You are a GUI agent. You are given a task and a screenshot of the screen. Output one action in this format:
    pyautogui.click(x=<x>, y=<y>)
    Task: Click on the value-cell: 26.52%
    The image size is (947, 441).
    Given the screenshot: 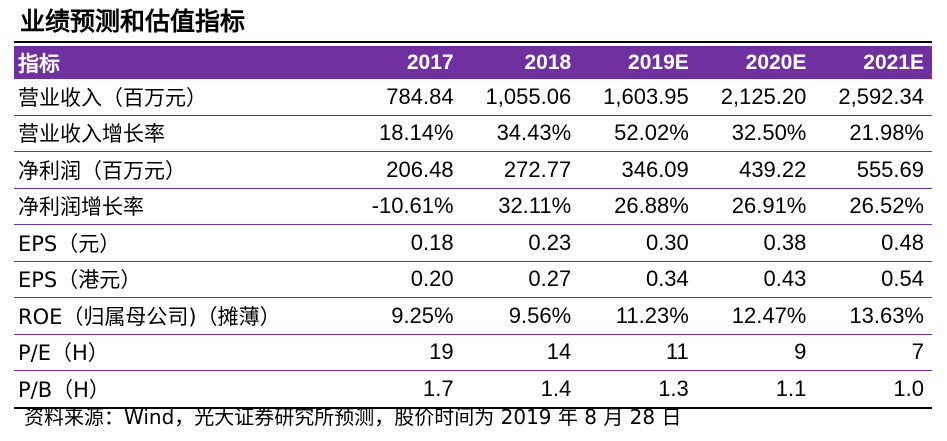 What is the action you would take?
    pyautogui.click(x=873, y=206)
    